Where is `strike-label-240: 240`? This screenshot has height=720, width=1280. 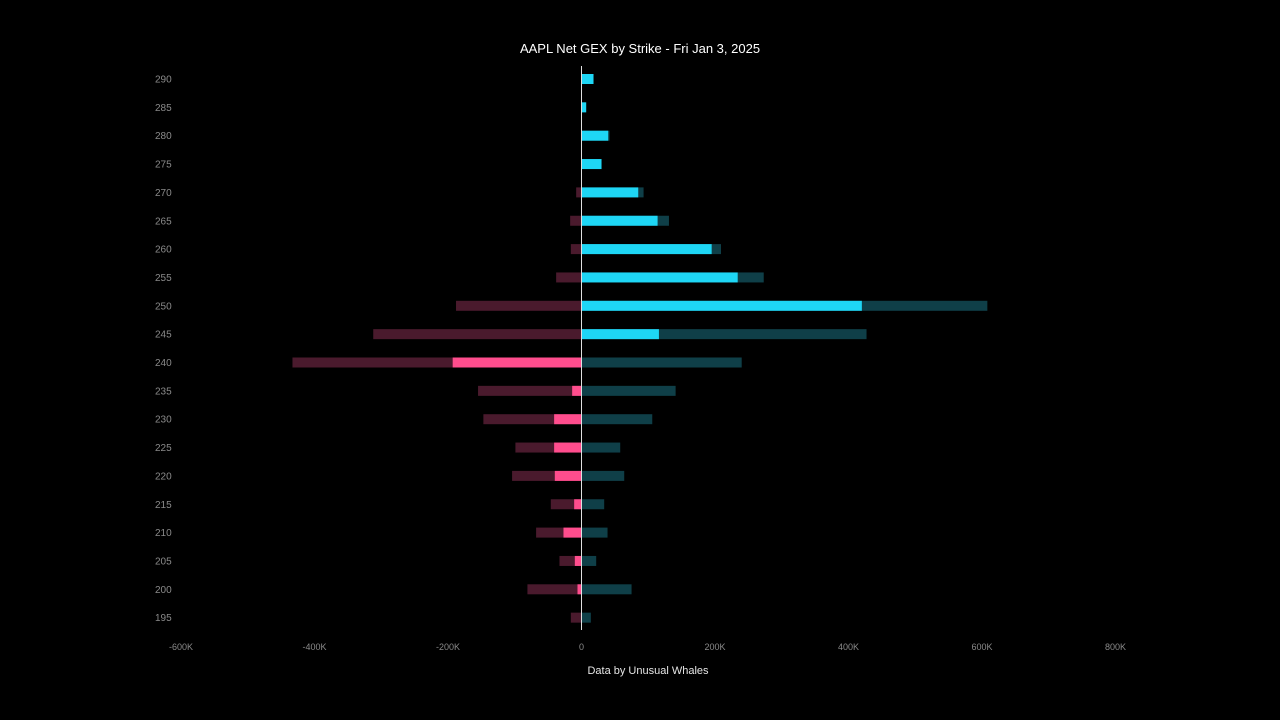 strike-label-240: 240 is located at coordinates (163, 363).